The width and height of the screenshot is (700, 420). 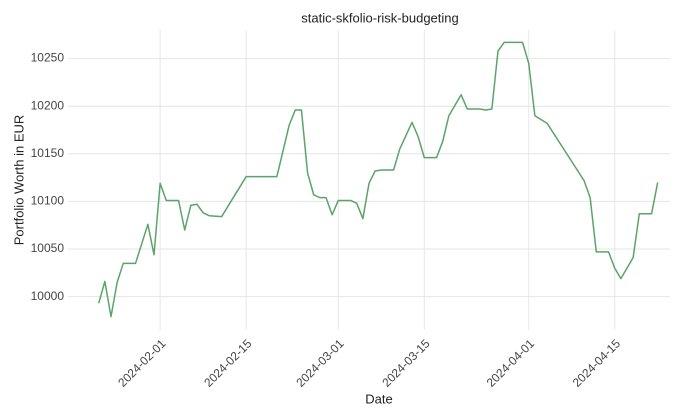 I want to click on x-tick-label: 2024-04-15, so click(x=597, y=363).